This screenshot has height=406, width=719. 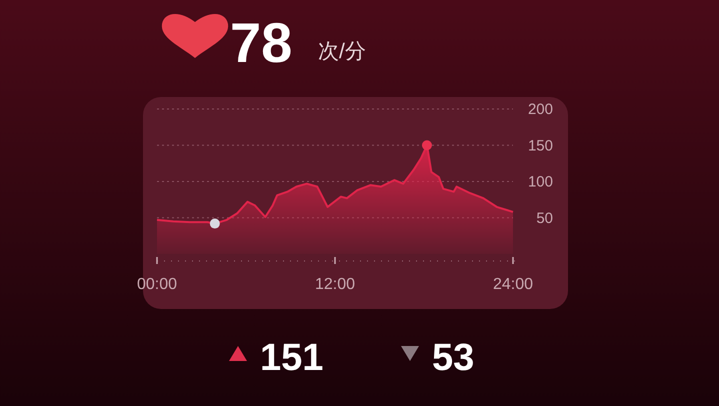 What do you see at coordinates (513, 284) in the screenshot?
I see `x-tick-label: 24:00` at bounding box center [513, 284].